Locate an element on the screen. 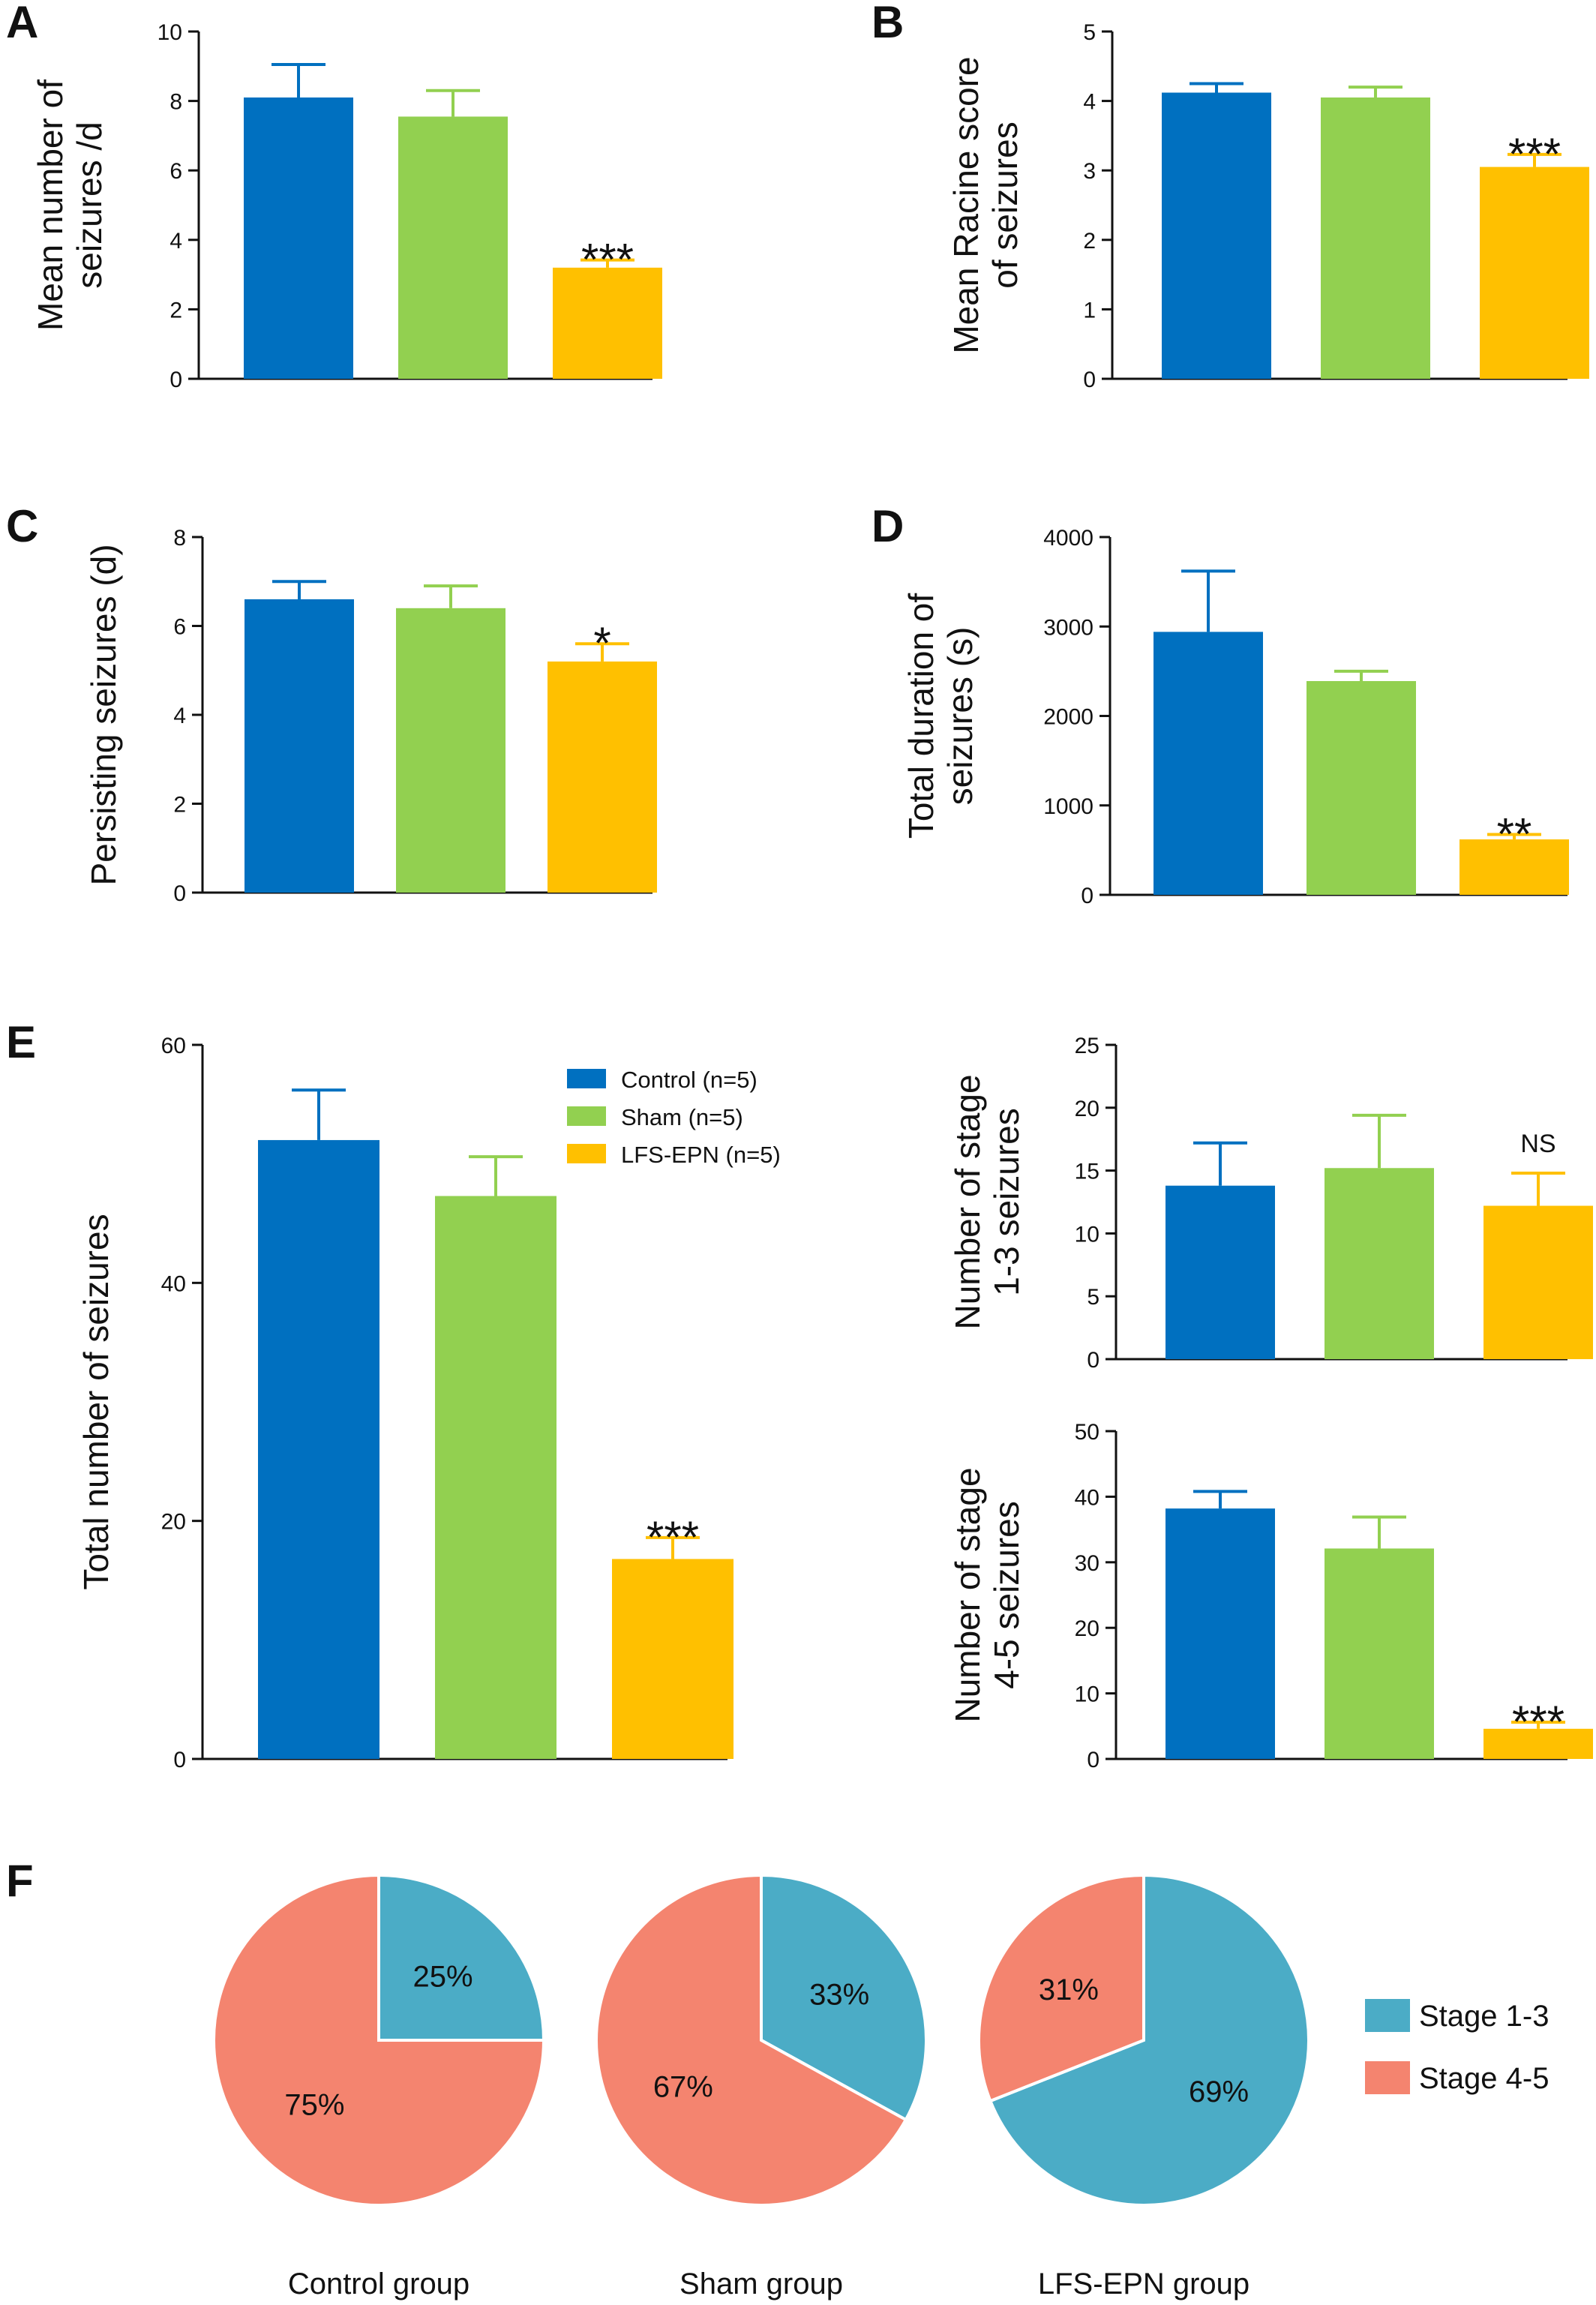  legend-swatch-control is located at coordinates (586, 1078).